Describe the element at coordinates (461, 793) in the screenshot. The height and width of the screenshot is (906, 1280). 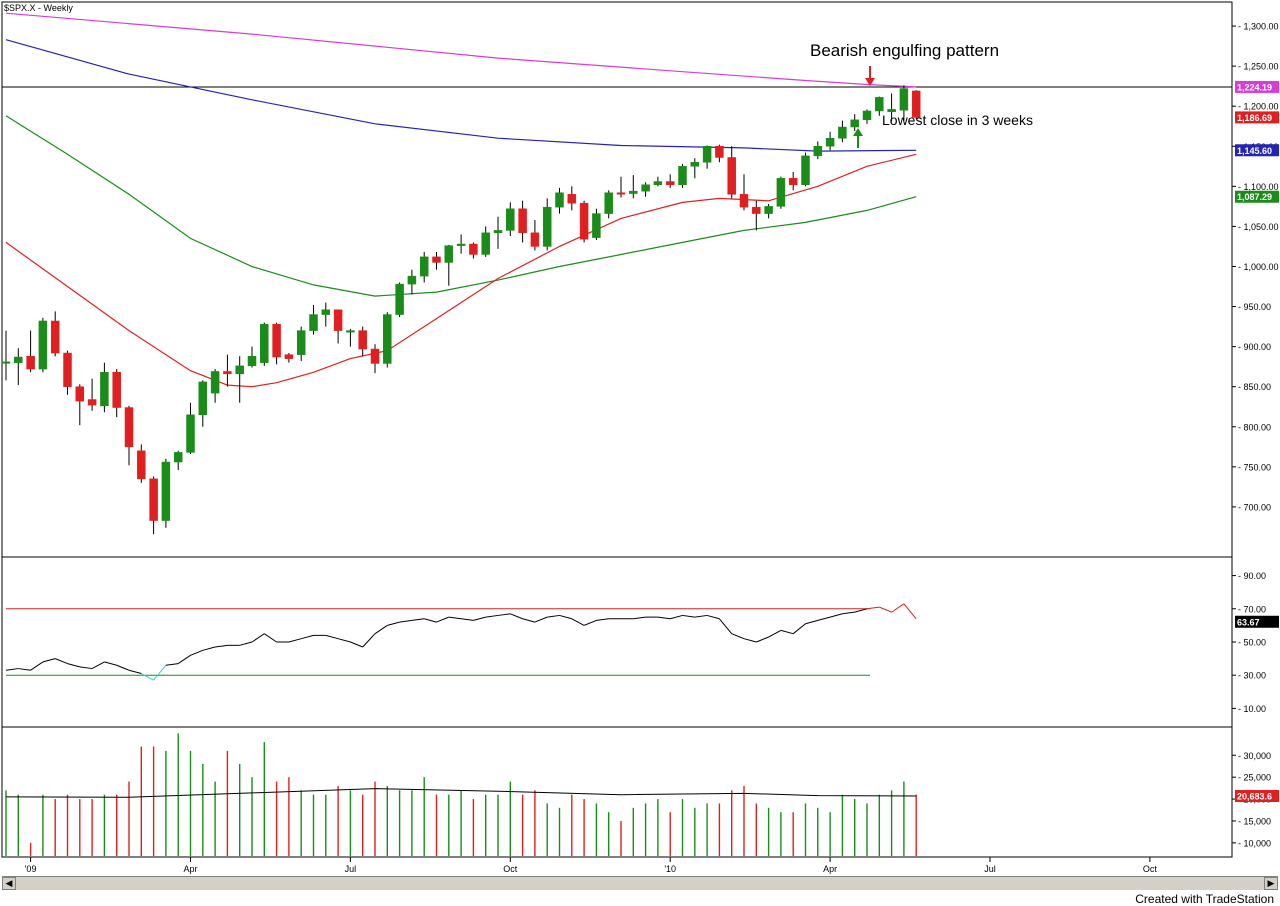
I see `volume-average-line` at that location.